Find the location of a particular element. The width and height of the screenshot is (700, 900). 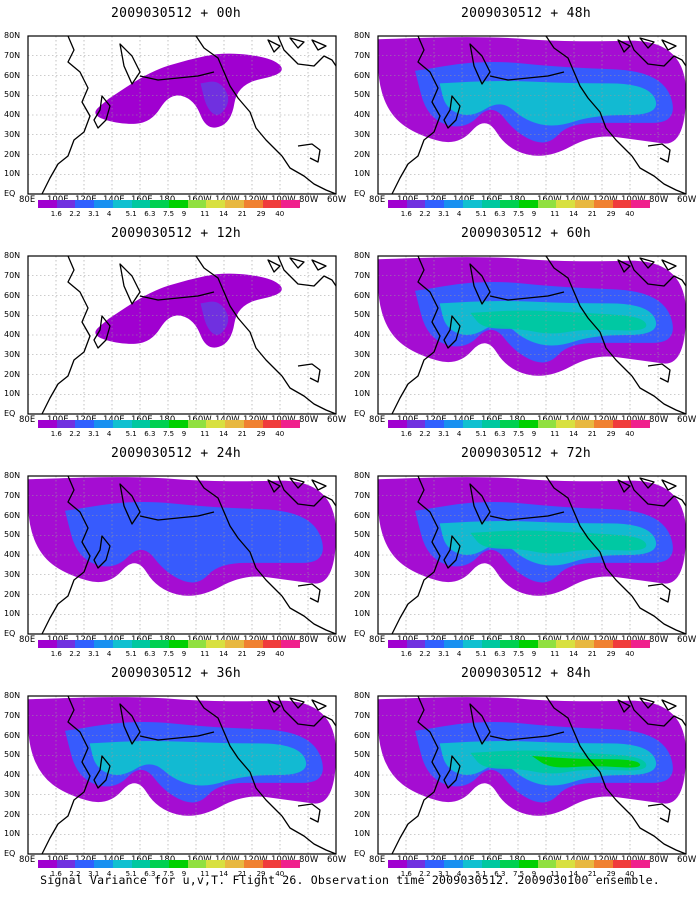

map-plot-area is located at coordinates (182, 555).